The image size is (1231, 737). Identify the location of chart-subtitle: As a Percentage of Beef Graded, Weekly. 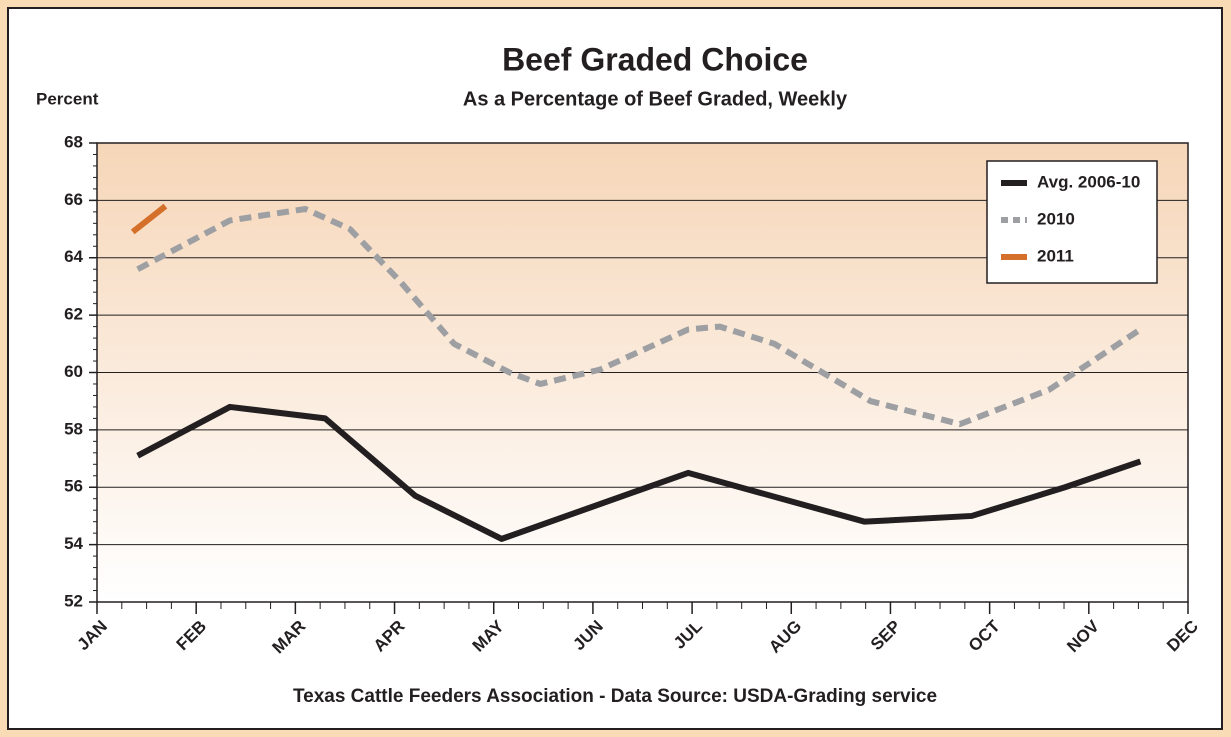
(655, 99).